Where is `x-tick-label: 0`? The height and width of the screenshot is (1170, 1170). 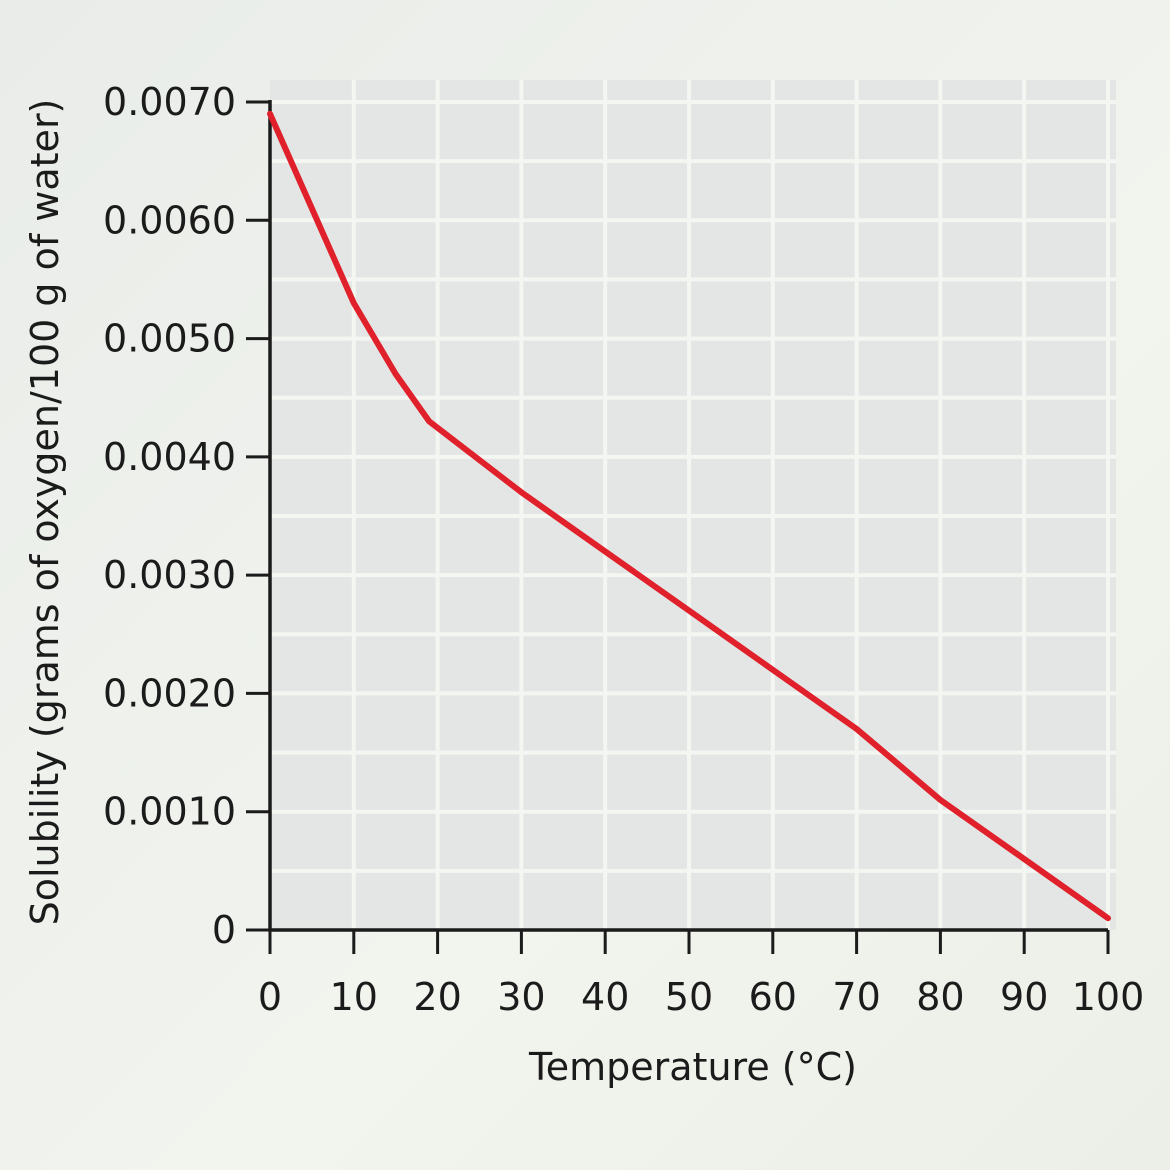
x-tick-label: 0 is located at coordinates (270, 997).